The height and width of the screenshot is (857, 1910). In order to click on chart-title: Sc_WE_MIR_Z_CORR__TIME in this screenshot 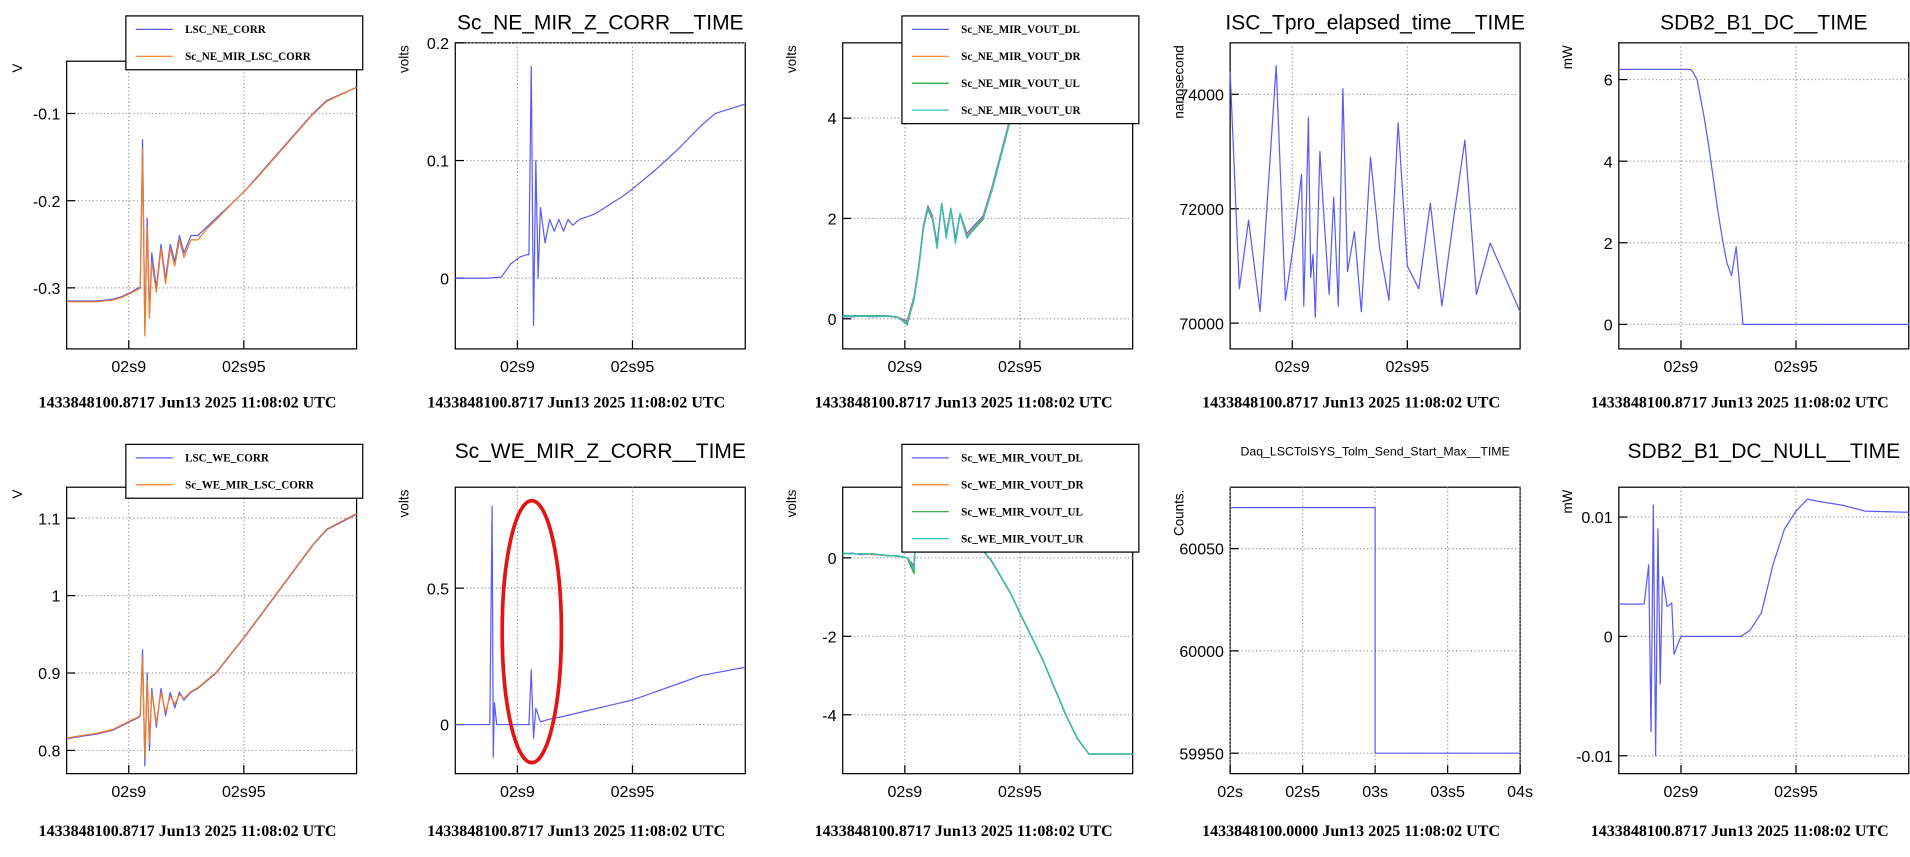, I will do `click(600, 451)`.